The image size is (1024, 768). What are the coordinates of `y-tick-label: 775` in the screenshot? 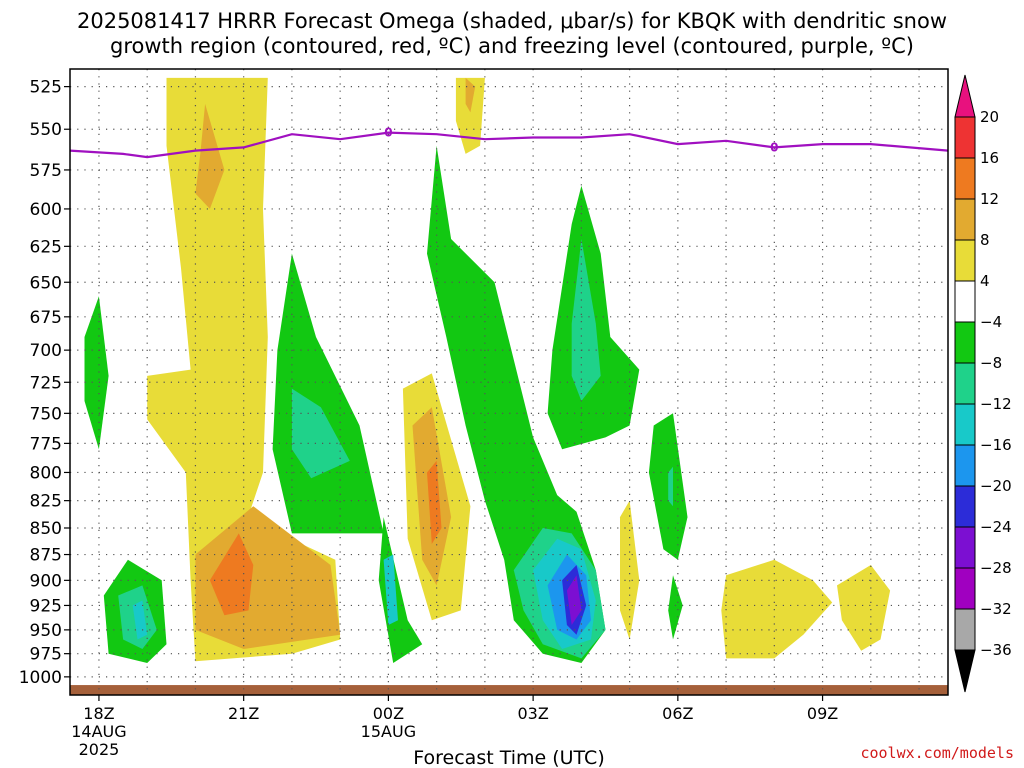 It's located at (46, 444).